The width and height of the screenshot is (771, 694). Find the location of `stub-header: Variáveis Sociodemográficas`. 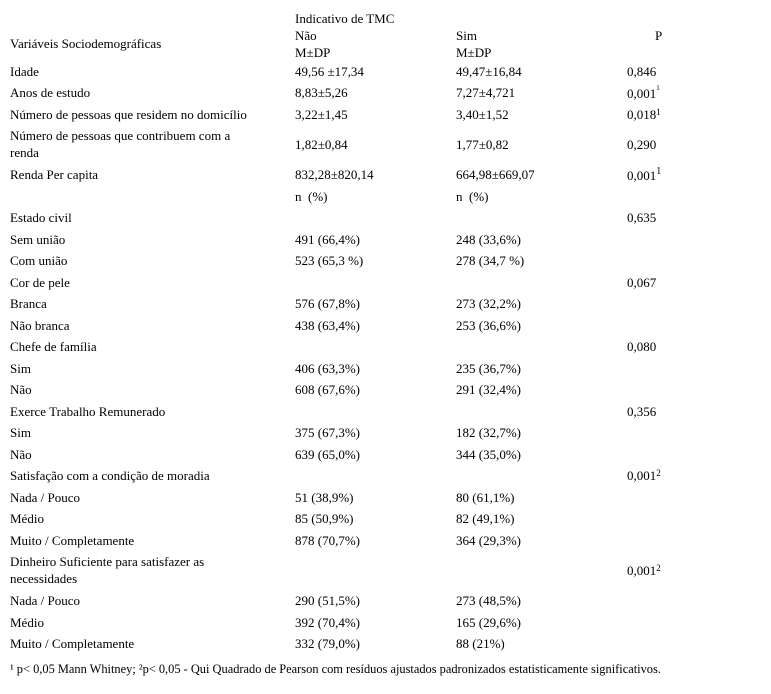

stub-header: Variáveis Sociodemográficas is located at coordinates (86, 43).